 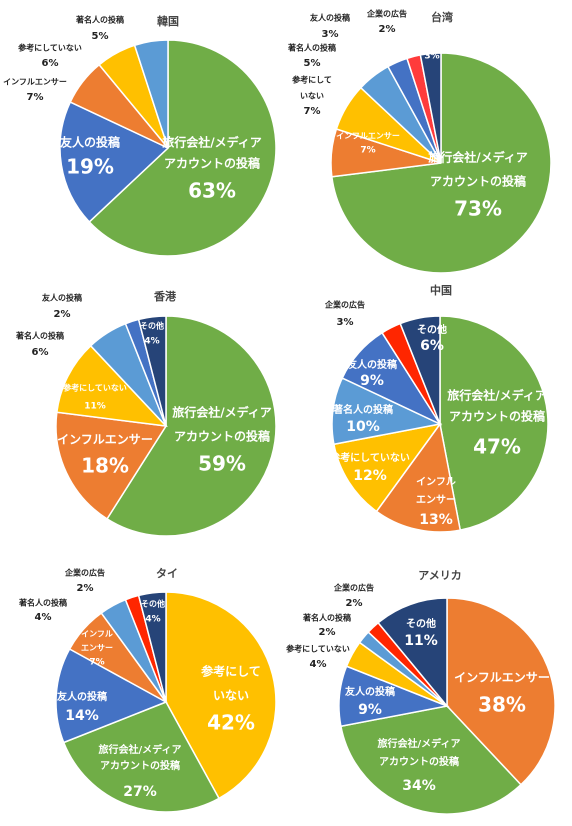 What do you see at coordinates (222, 464) in the screenshot?
I see `slice-value: 59%` at bounding box center [222, 464].